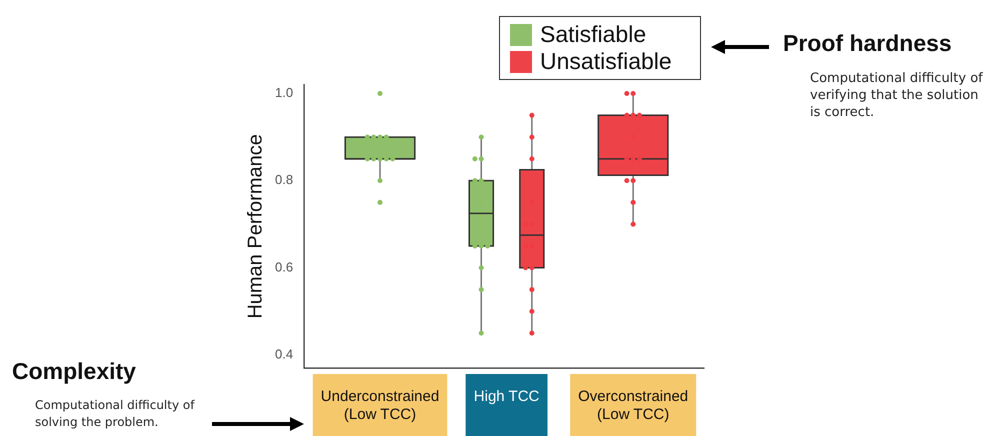  I want to click on legend-label: Satisfiable, so click(593, 34).